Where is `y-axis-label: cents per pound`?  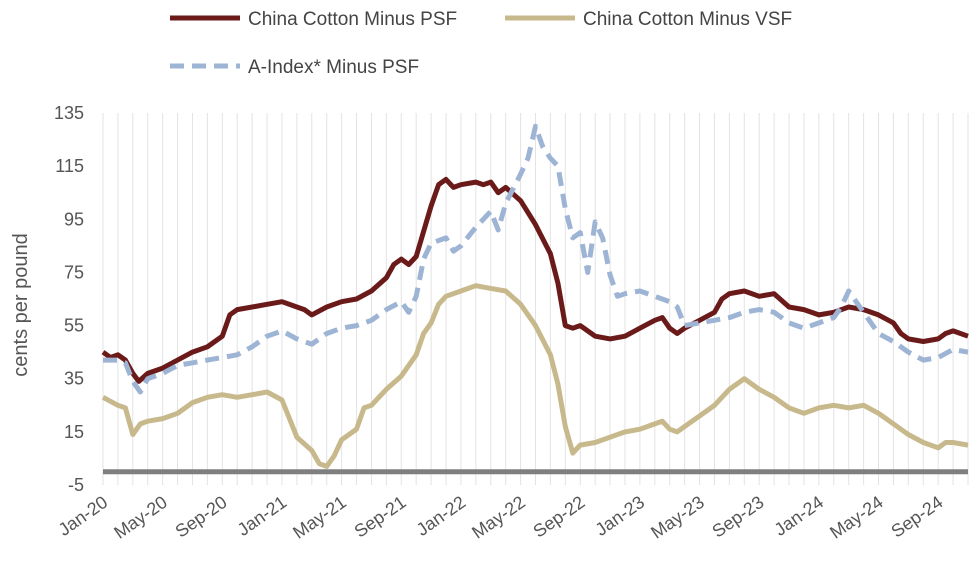
y-axis-label: cents per pound is located at coordinates (21, 304).